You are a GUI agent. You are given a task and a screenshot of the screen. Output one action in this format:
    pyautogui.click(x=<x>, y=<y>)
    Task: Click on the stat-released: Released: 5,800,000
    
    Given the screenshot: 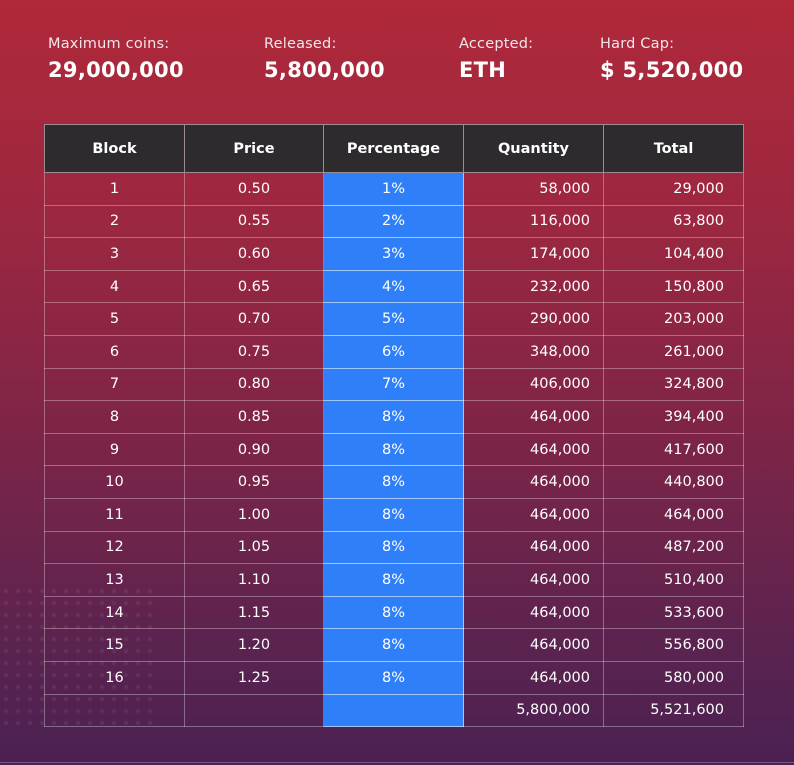 What is the action you would take?
    pyautogui.click(x=324, y=59)
    